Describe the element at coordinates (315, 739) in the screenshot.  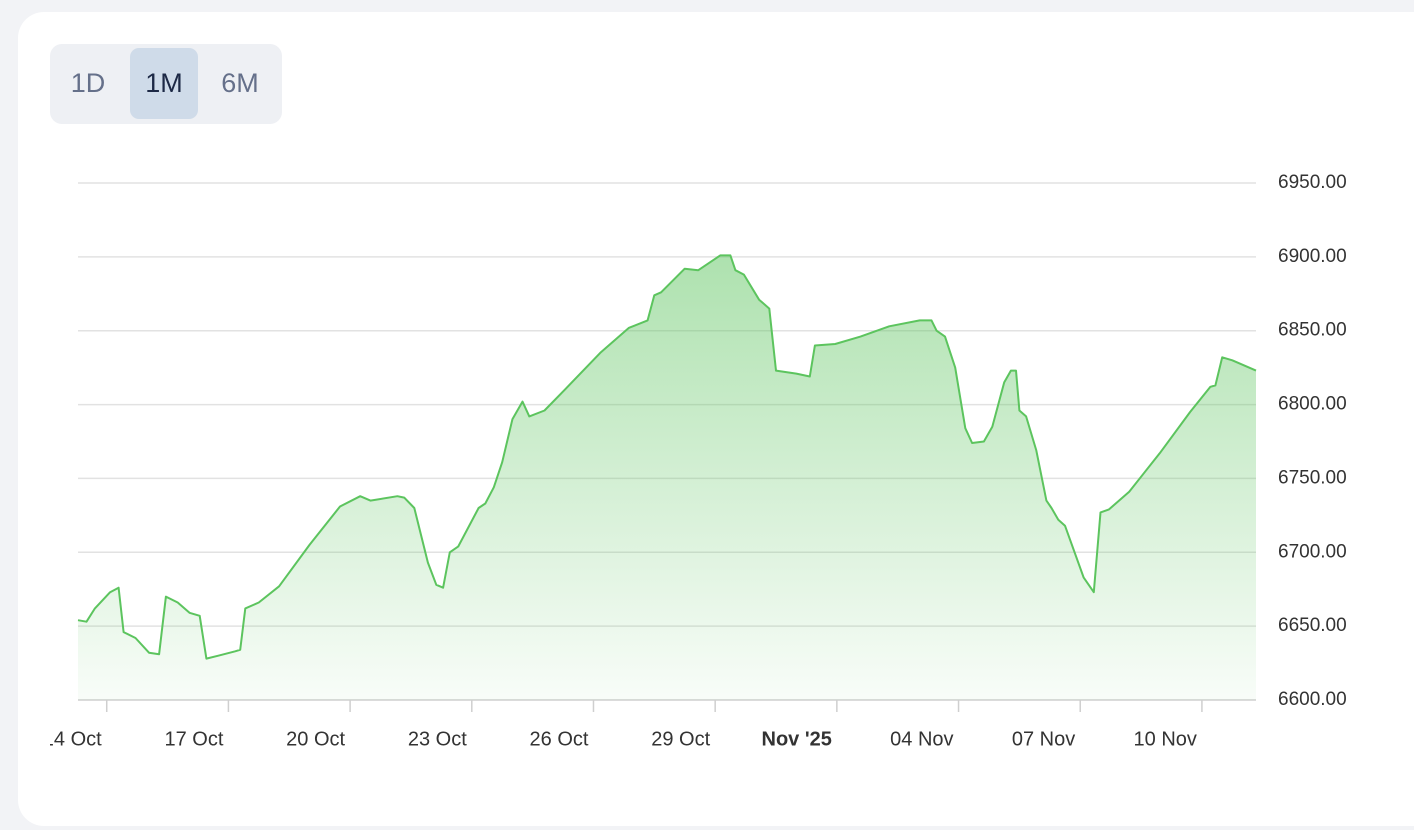
I see `x-tick-label: 20 Oct` at that location.